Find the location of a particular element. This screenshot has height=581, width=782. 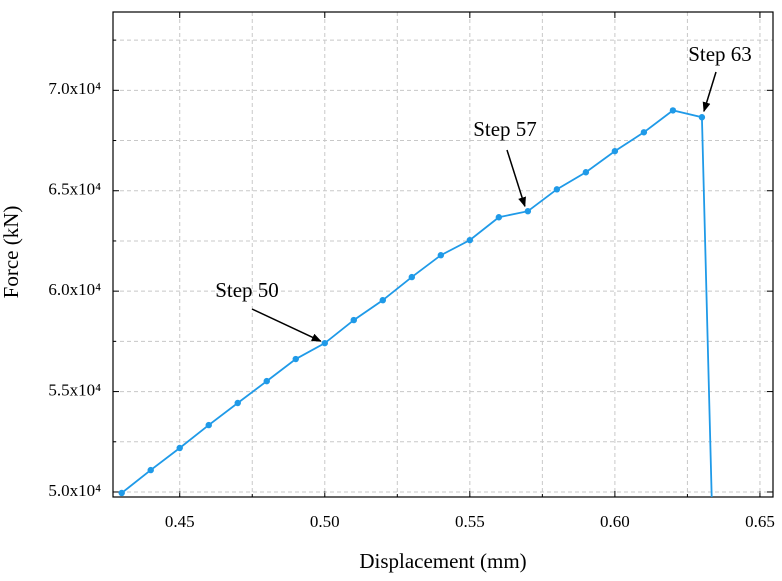

x-axis-title: Displacement (mm) is located at coordinates (442, 561).